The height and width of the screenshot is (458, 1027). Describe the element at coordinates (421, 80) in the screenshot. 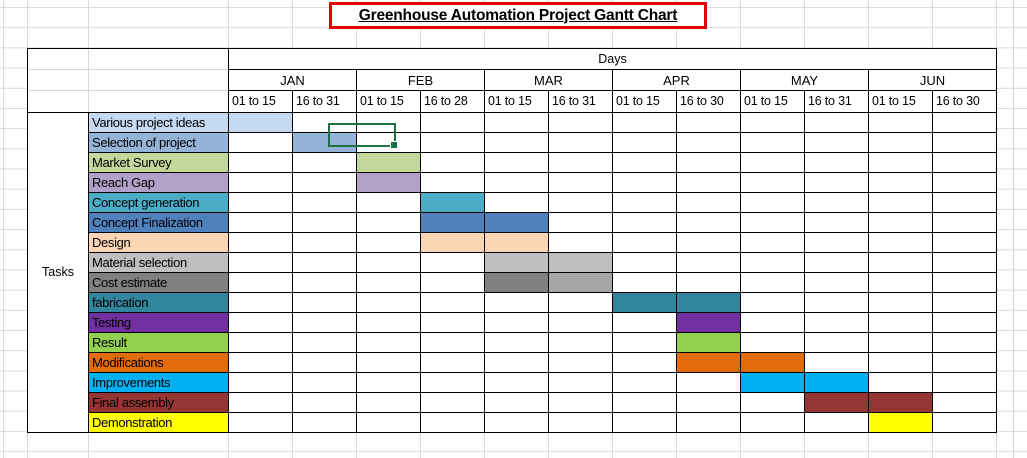

I see `month-header-cell-feb: FEB` at that location.